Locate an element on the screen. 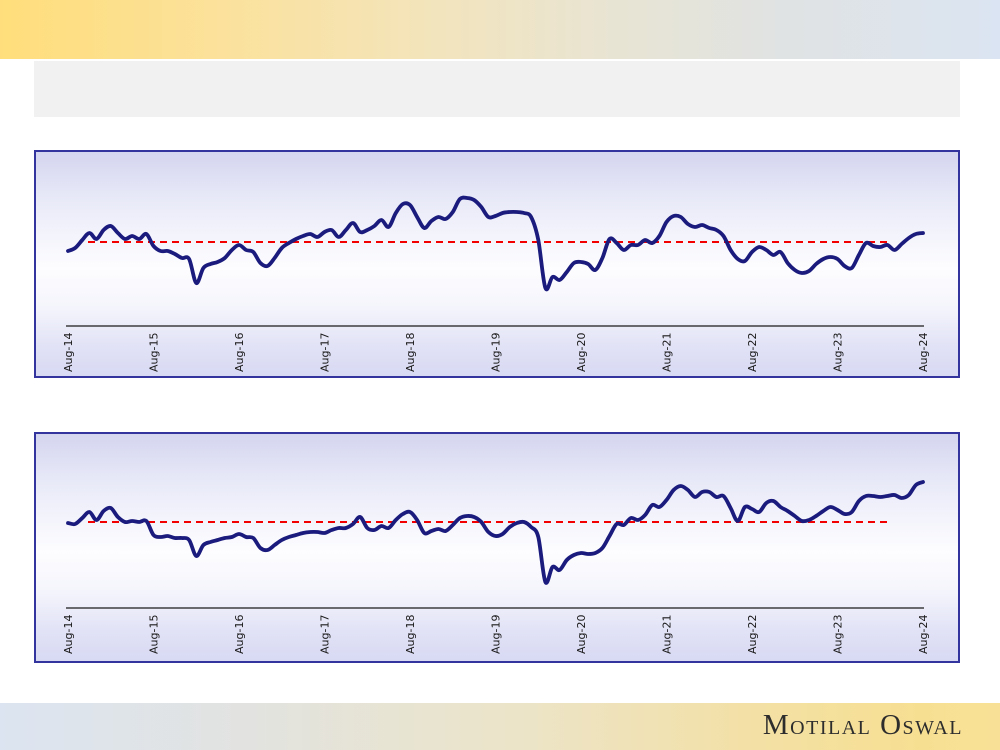  brand-logo-text: Motilal Oswal is located at coordinates (862, 724).